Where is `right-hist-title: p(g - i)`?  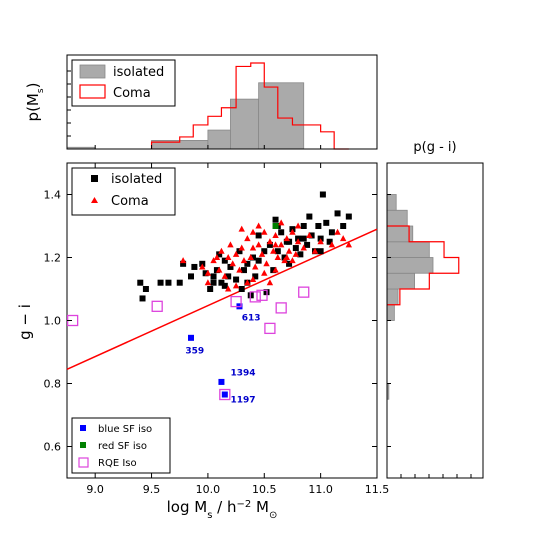
right-hist-title: p(g - i) is located at coordinates (434, 147).